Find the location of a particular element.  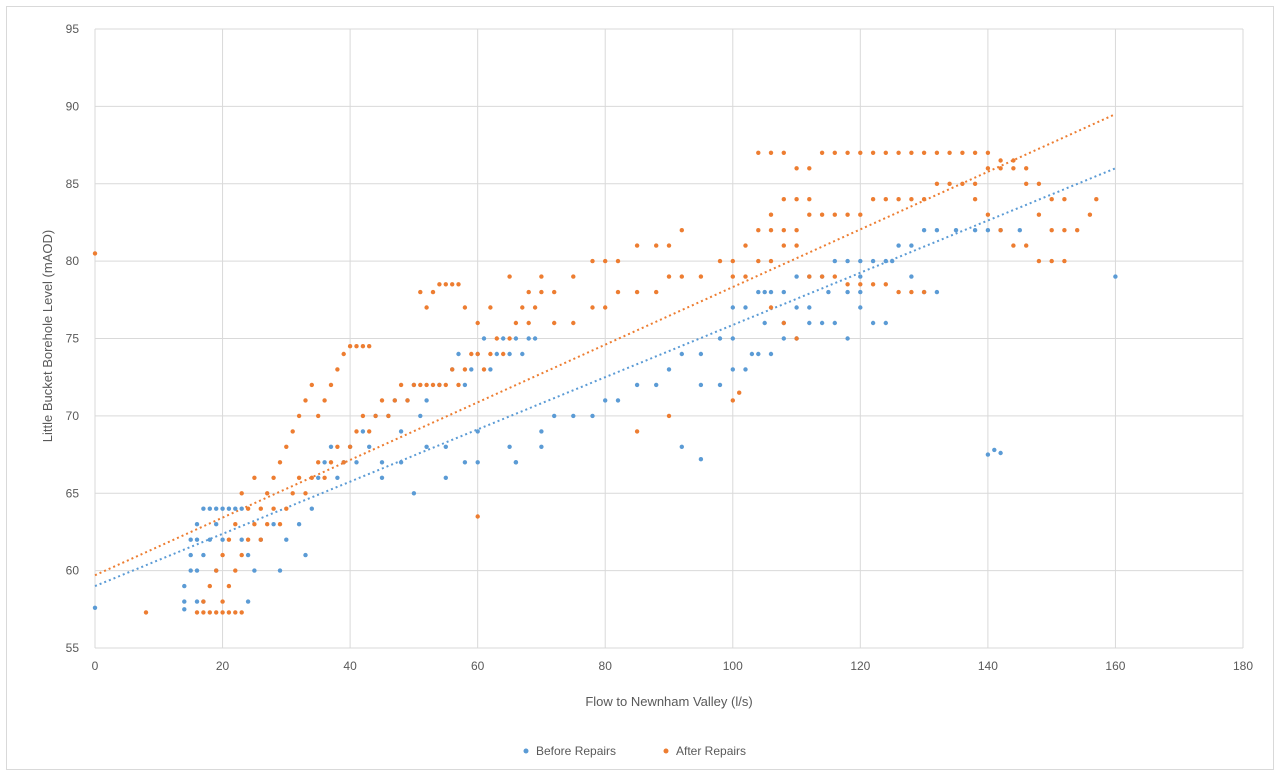

legend-label-after: After Repairs is located at coordinates (711, 751).